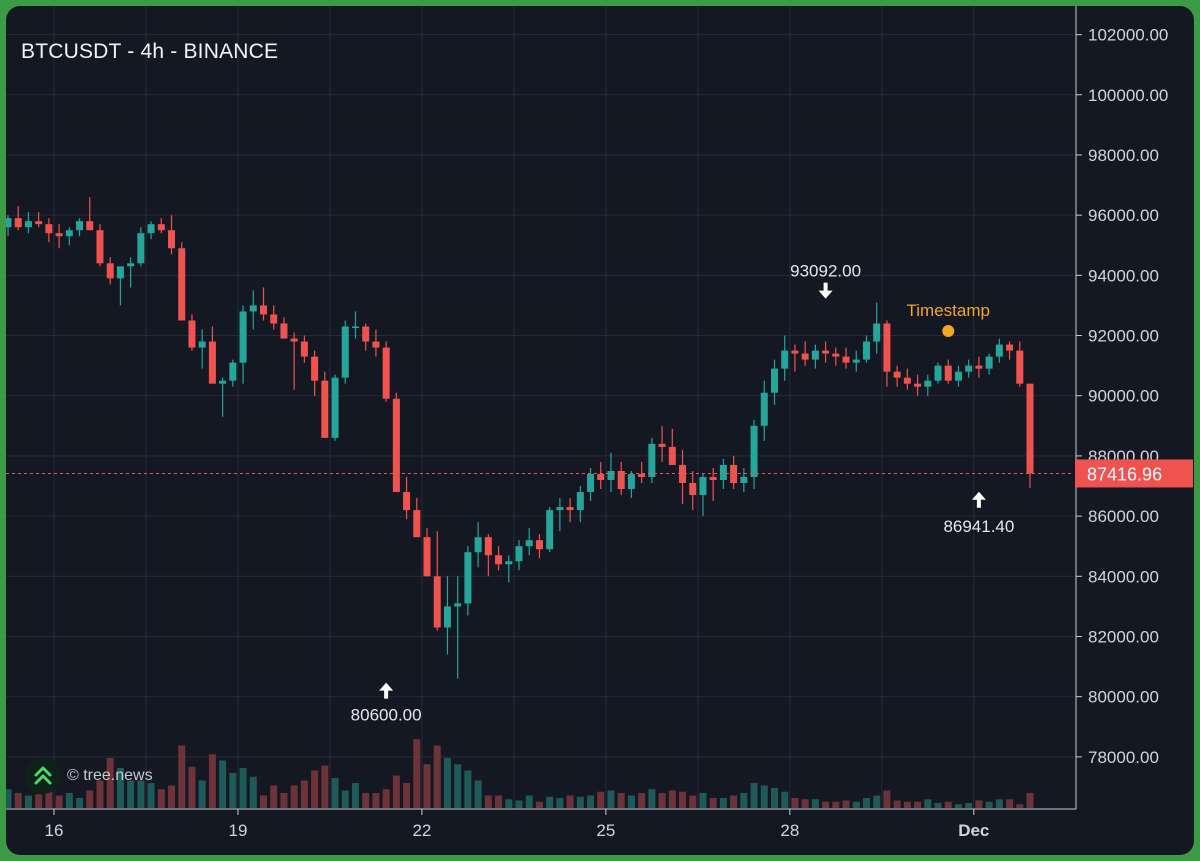 The height and width of the screenshot is (861, 1200). Describe the element at coordinates (54, 830) in the screenshot. I see `time-tick-label: 16` at that location.